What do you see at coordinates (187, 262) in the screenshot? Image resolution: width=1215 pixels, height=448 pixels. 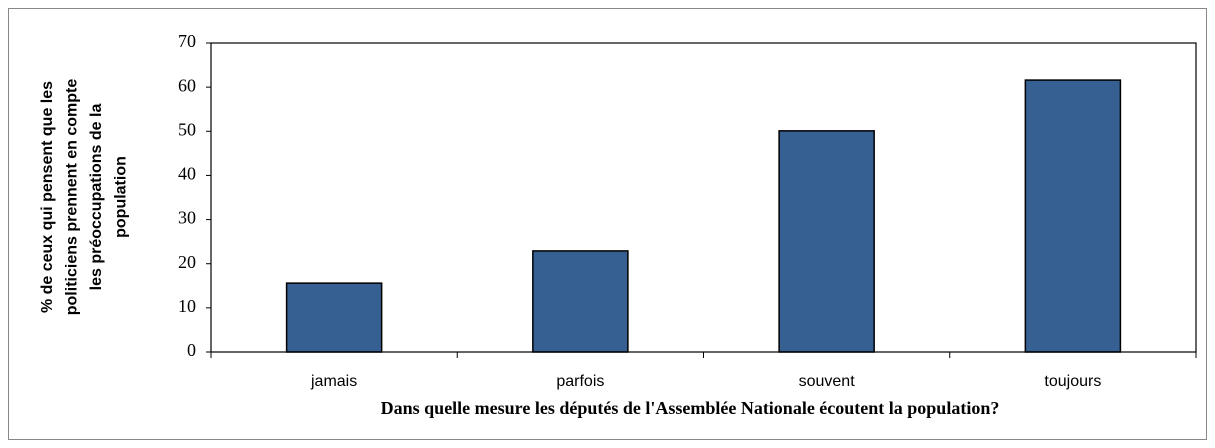 I see `y-tick-label: 20` at bounding box center [187, 262].